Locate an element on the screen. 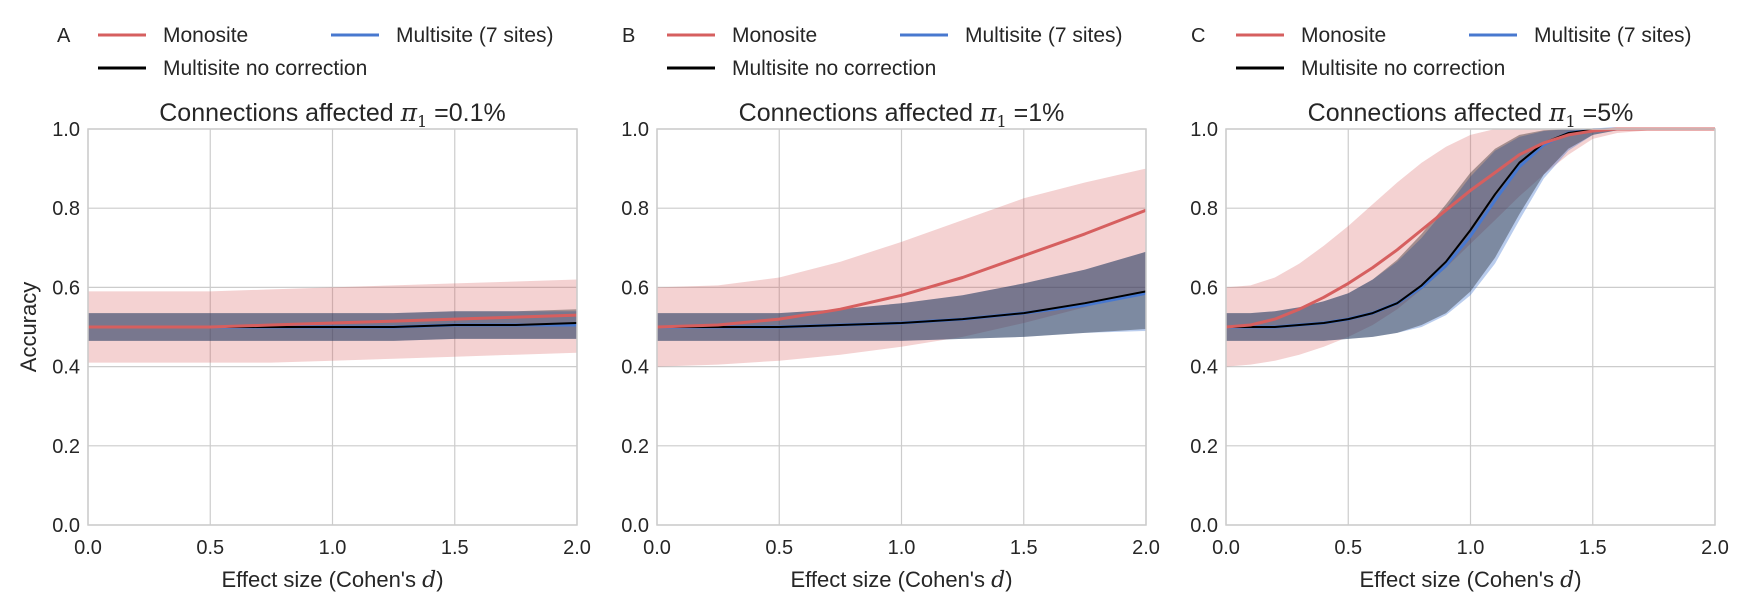  chart-title: Connections affected π1 =5% is located at coordinates (1471, 114).